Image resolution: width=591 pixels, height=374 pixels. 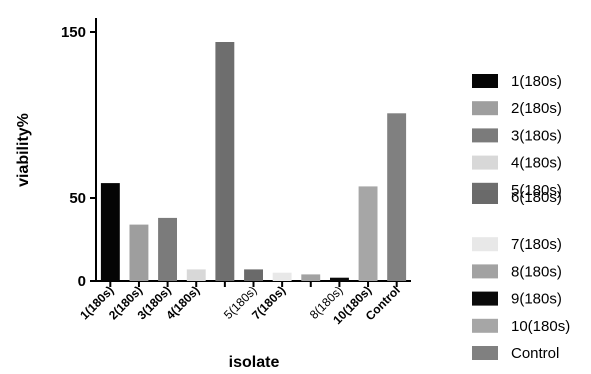 What do you see at coordinates (536, 81) in the screenshot?
I see `legend-label: 1(180s)` at bounding box center [536, 81].